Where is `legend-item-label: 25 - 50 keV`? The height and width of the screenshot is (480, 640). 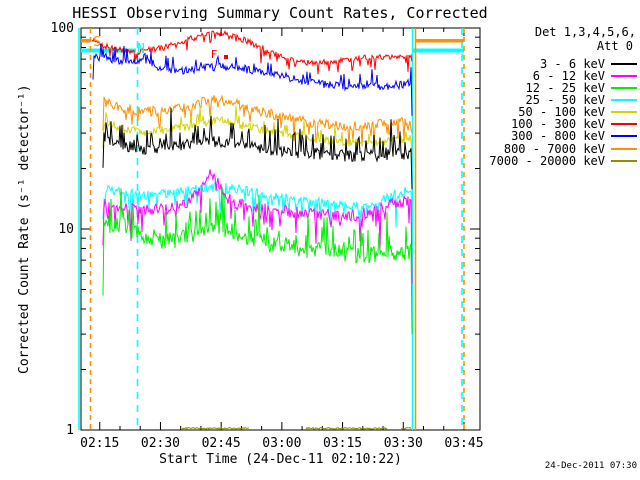
legend-item-label: 25 - 50 keV is located at coordinates (565, 99).